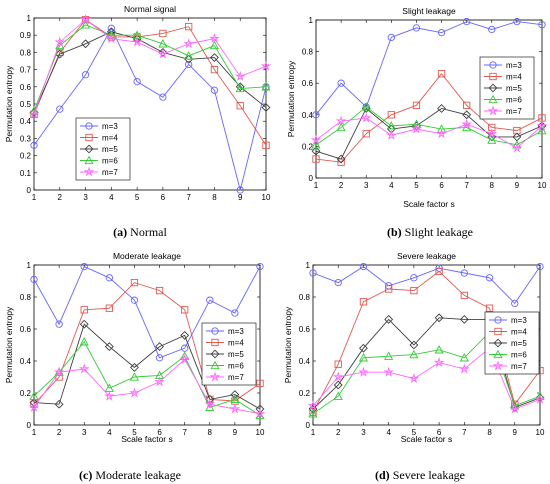  I want to click on y-tick-label: 0.5, so click(26, 104).